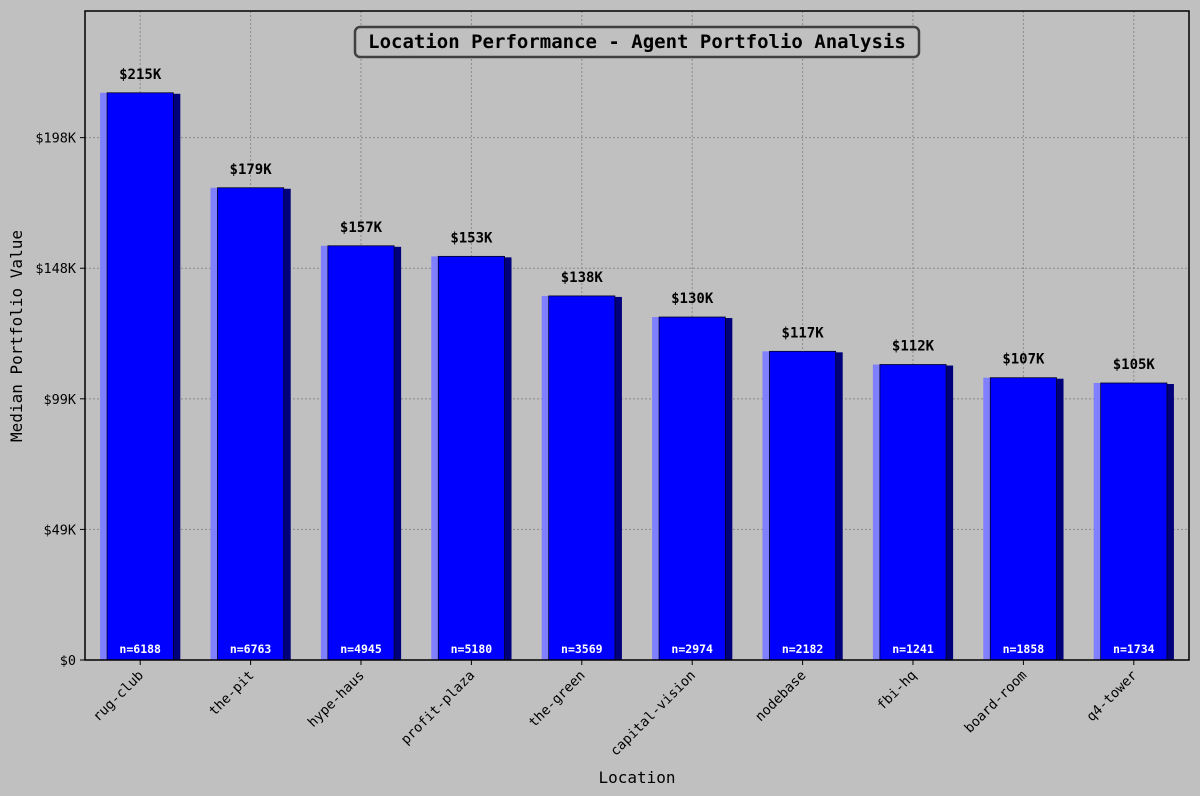 This screenshot has height=796, width=1200. I want to click on bar-group-fbi-hq: $112K n=1241, so click(913, 500).